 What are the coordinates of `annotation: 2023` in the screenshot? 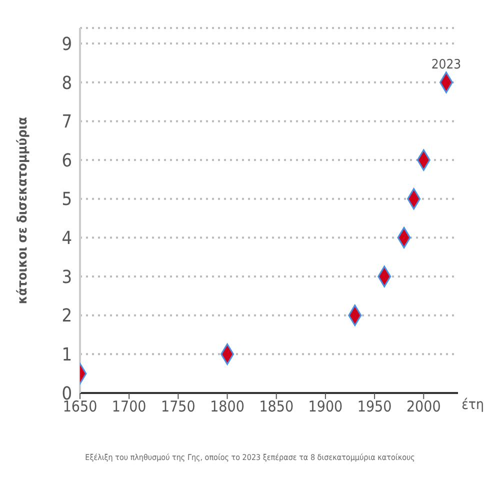 It's located at (446, 64).